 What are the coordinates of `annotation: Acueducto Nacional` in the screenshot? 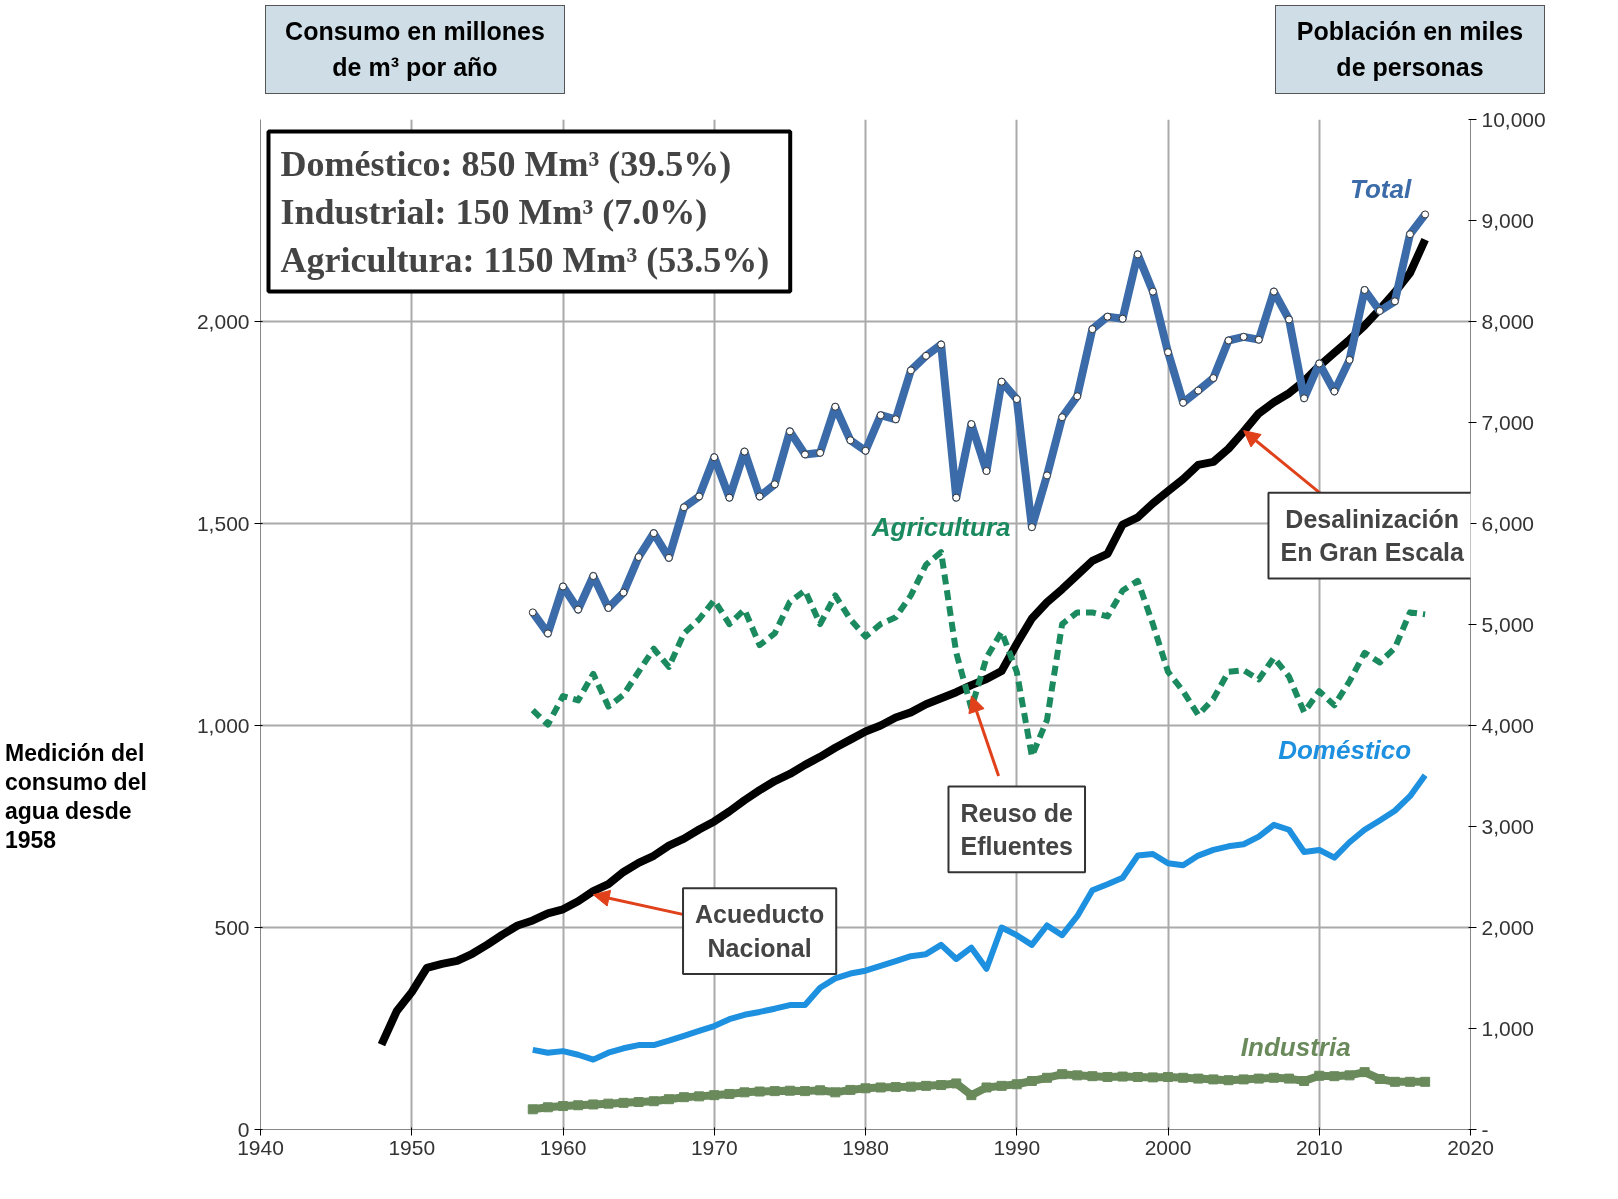 It's located at (760, 931).